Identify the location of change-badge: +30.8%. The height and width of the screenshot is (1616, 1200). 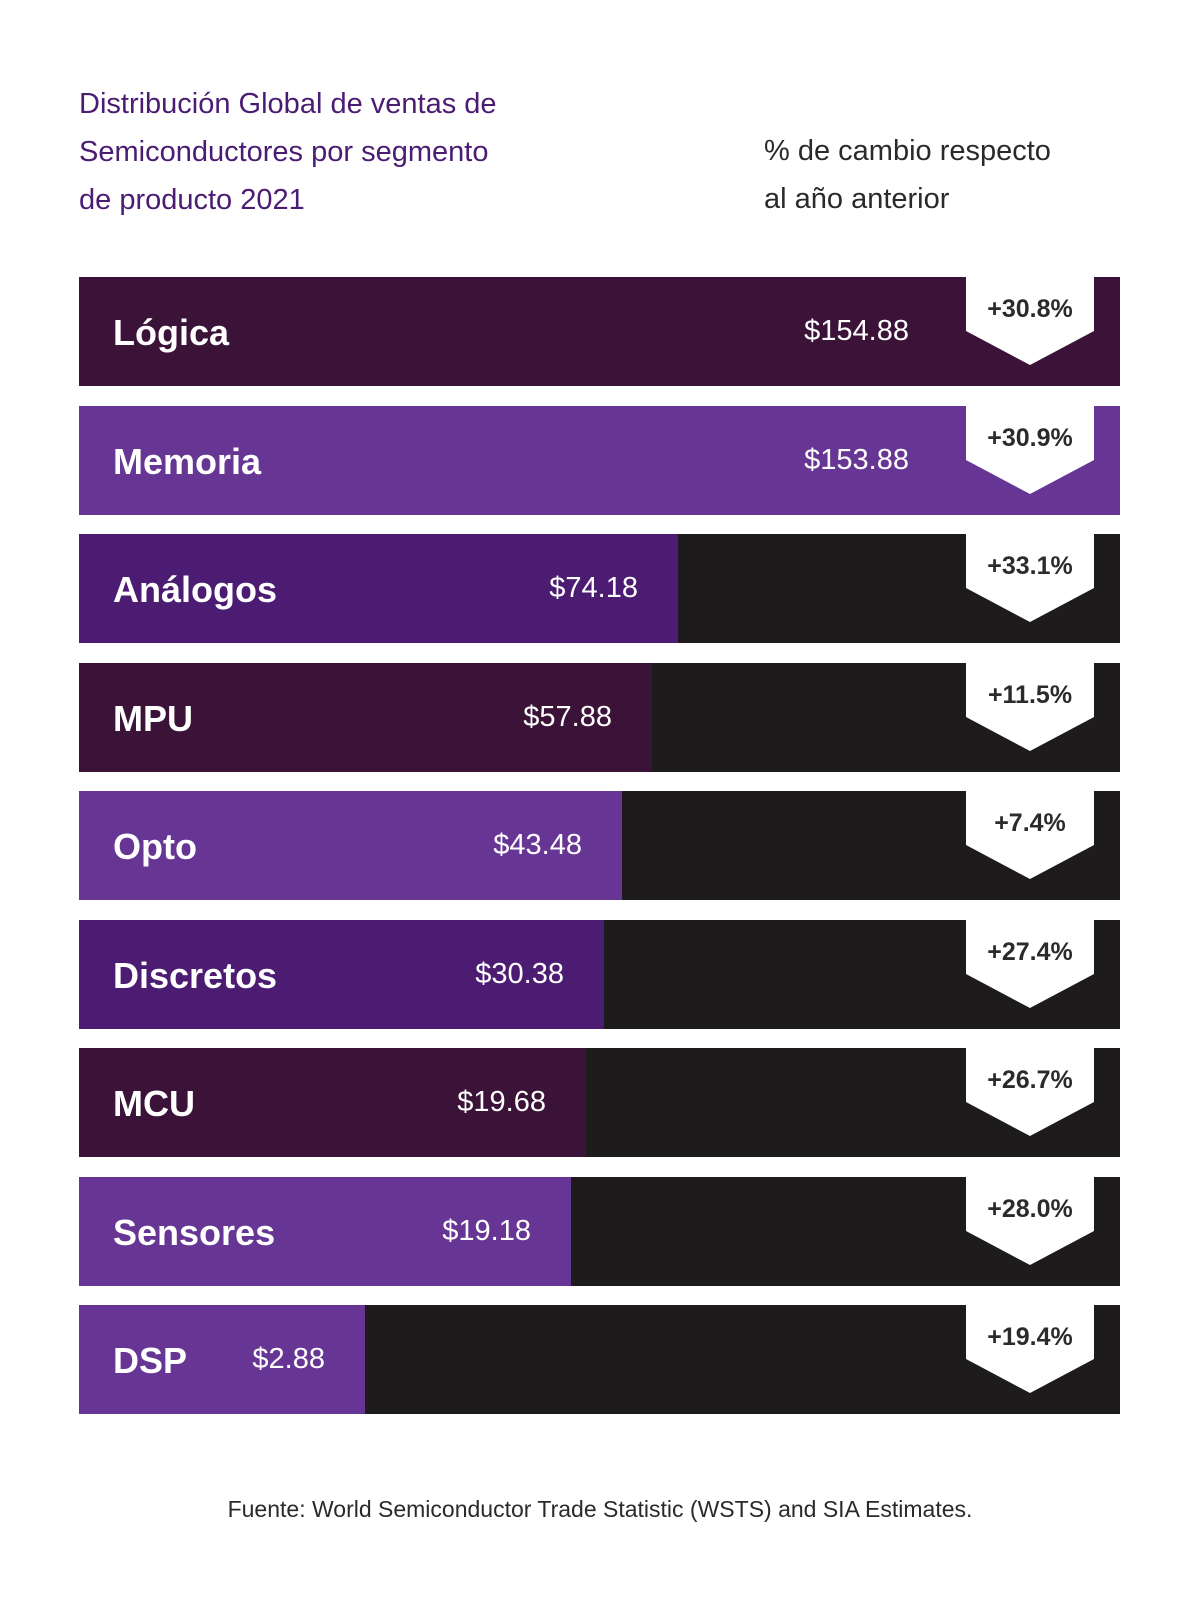
(1030, 321).